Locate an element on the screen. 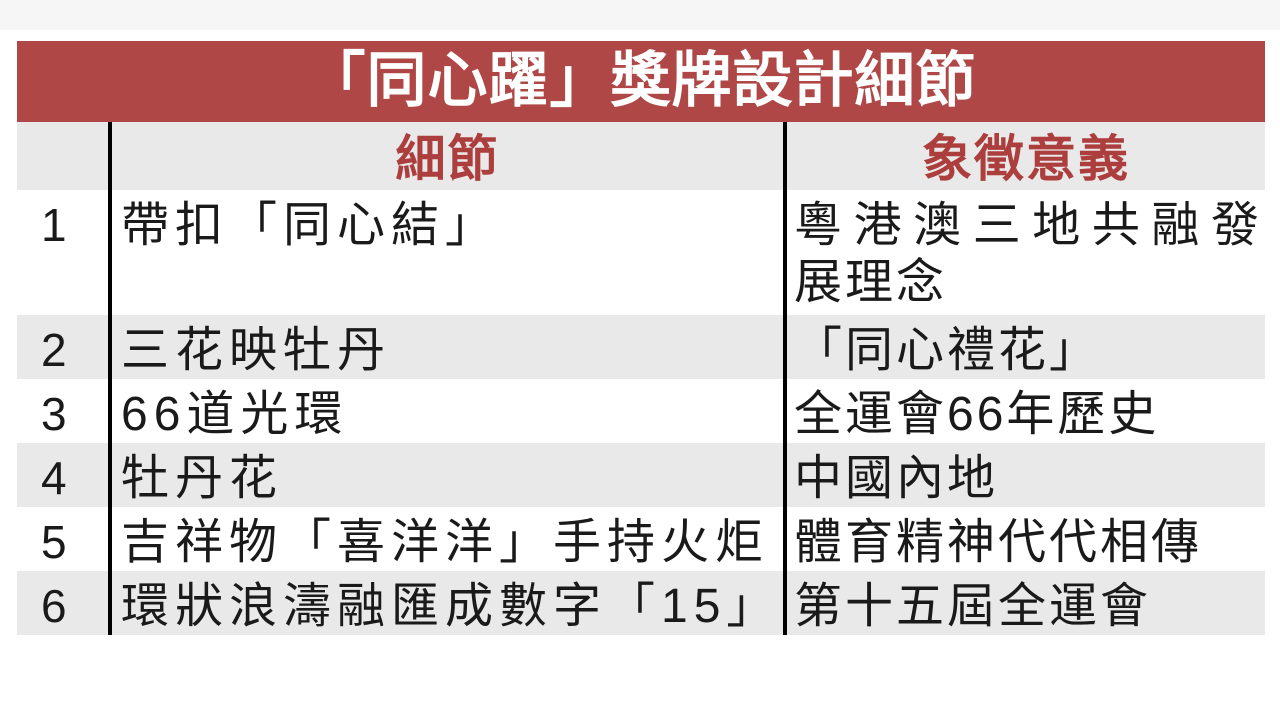  detail-cell: 環狀浪濤融匯成數字「15」 is located at coordinates (445, 603).